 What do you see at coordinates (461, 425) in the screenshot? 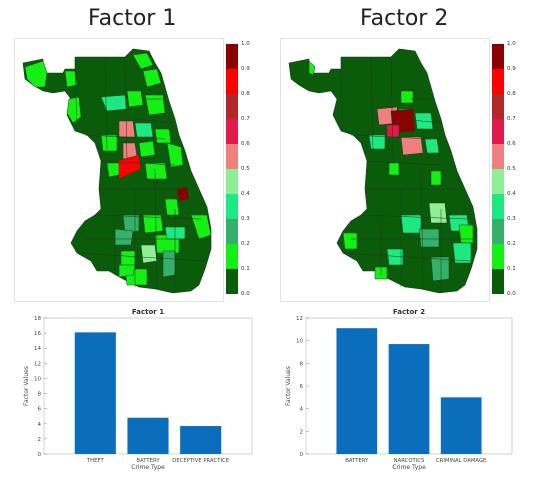
I see `factor2-bar-criminal-damage` at bounding box center [461, 425].